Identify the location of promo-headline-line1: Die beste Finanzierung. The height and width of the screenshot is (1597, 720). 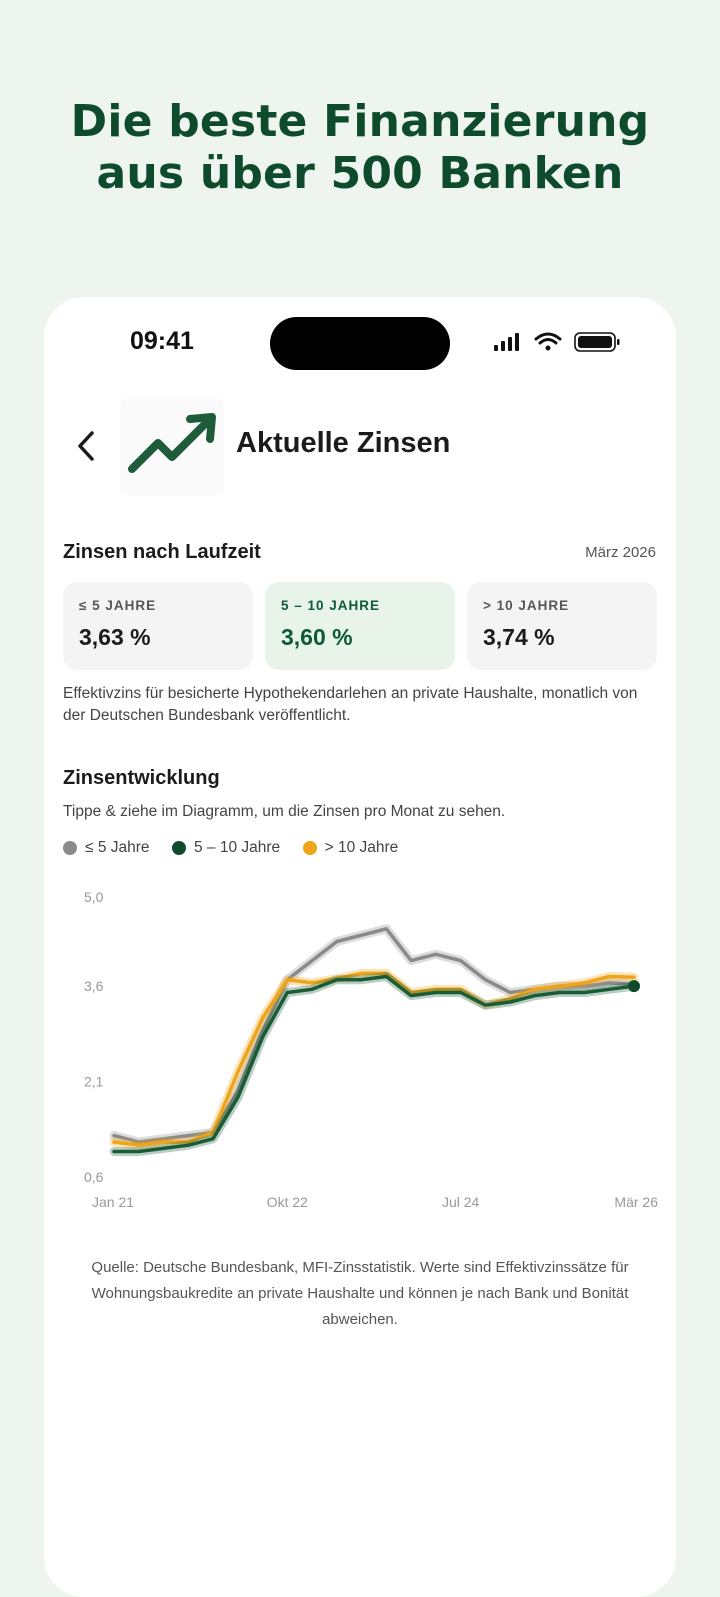
(360, 121).